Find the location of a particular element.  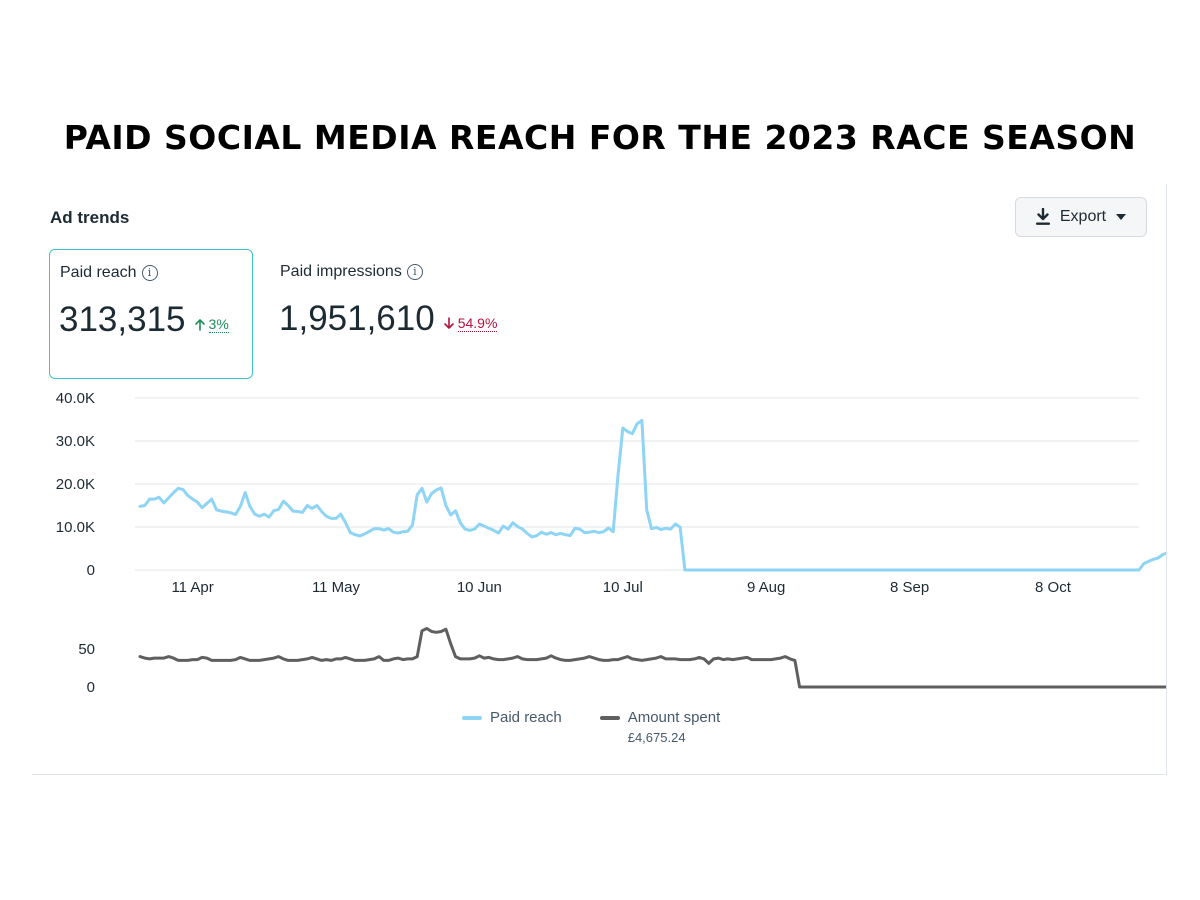

export-label: Export is located at coordinates (1083, 216).